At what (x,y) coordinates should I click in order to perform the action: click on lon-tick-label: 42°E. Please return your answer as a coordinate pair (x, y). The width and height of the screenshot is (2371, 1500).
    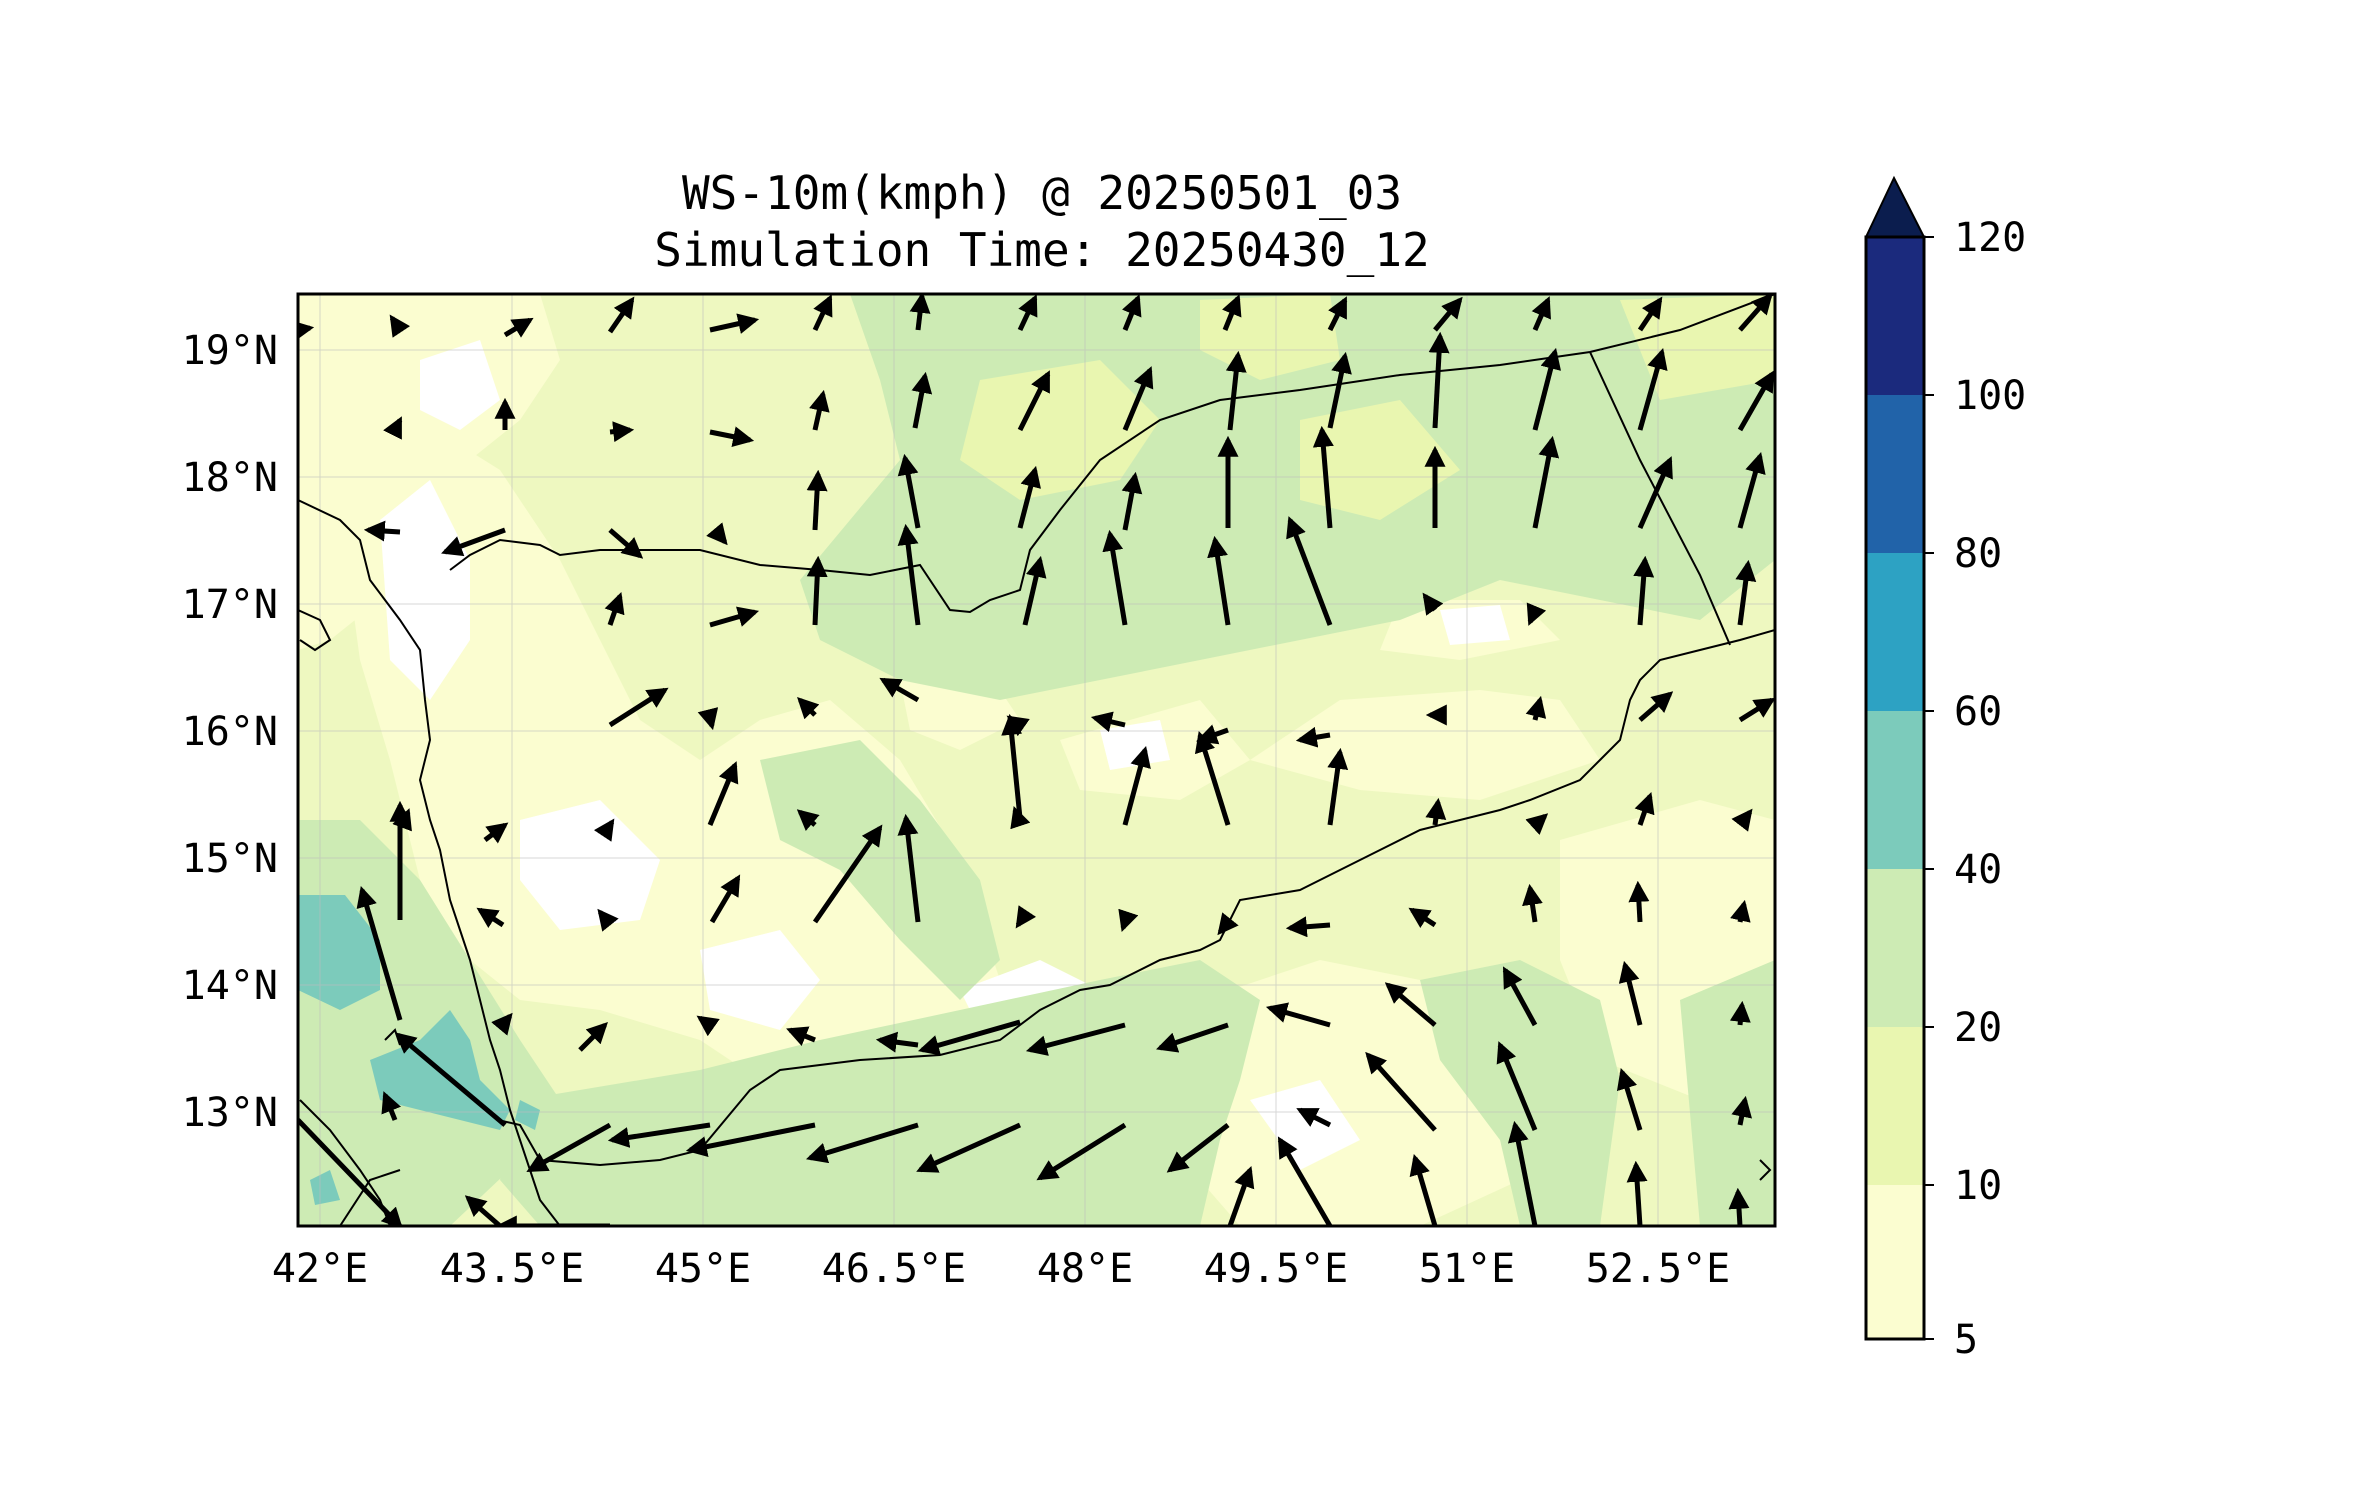
    Looking at the image, I should click on (320, 1269).